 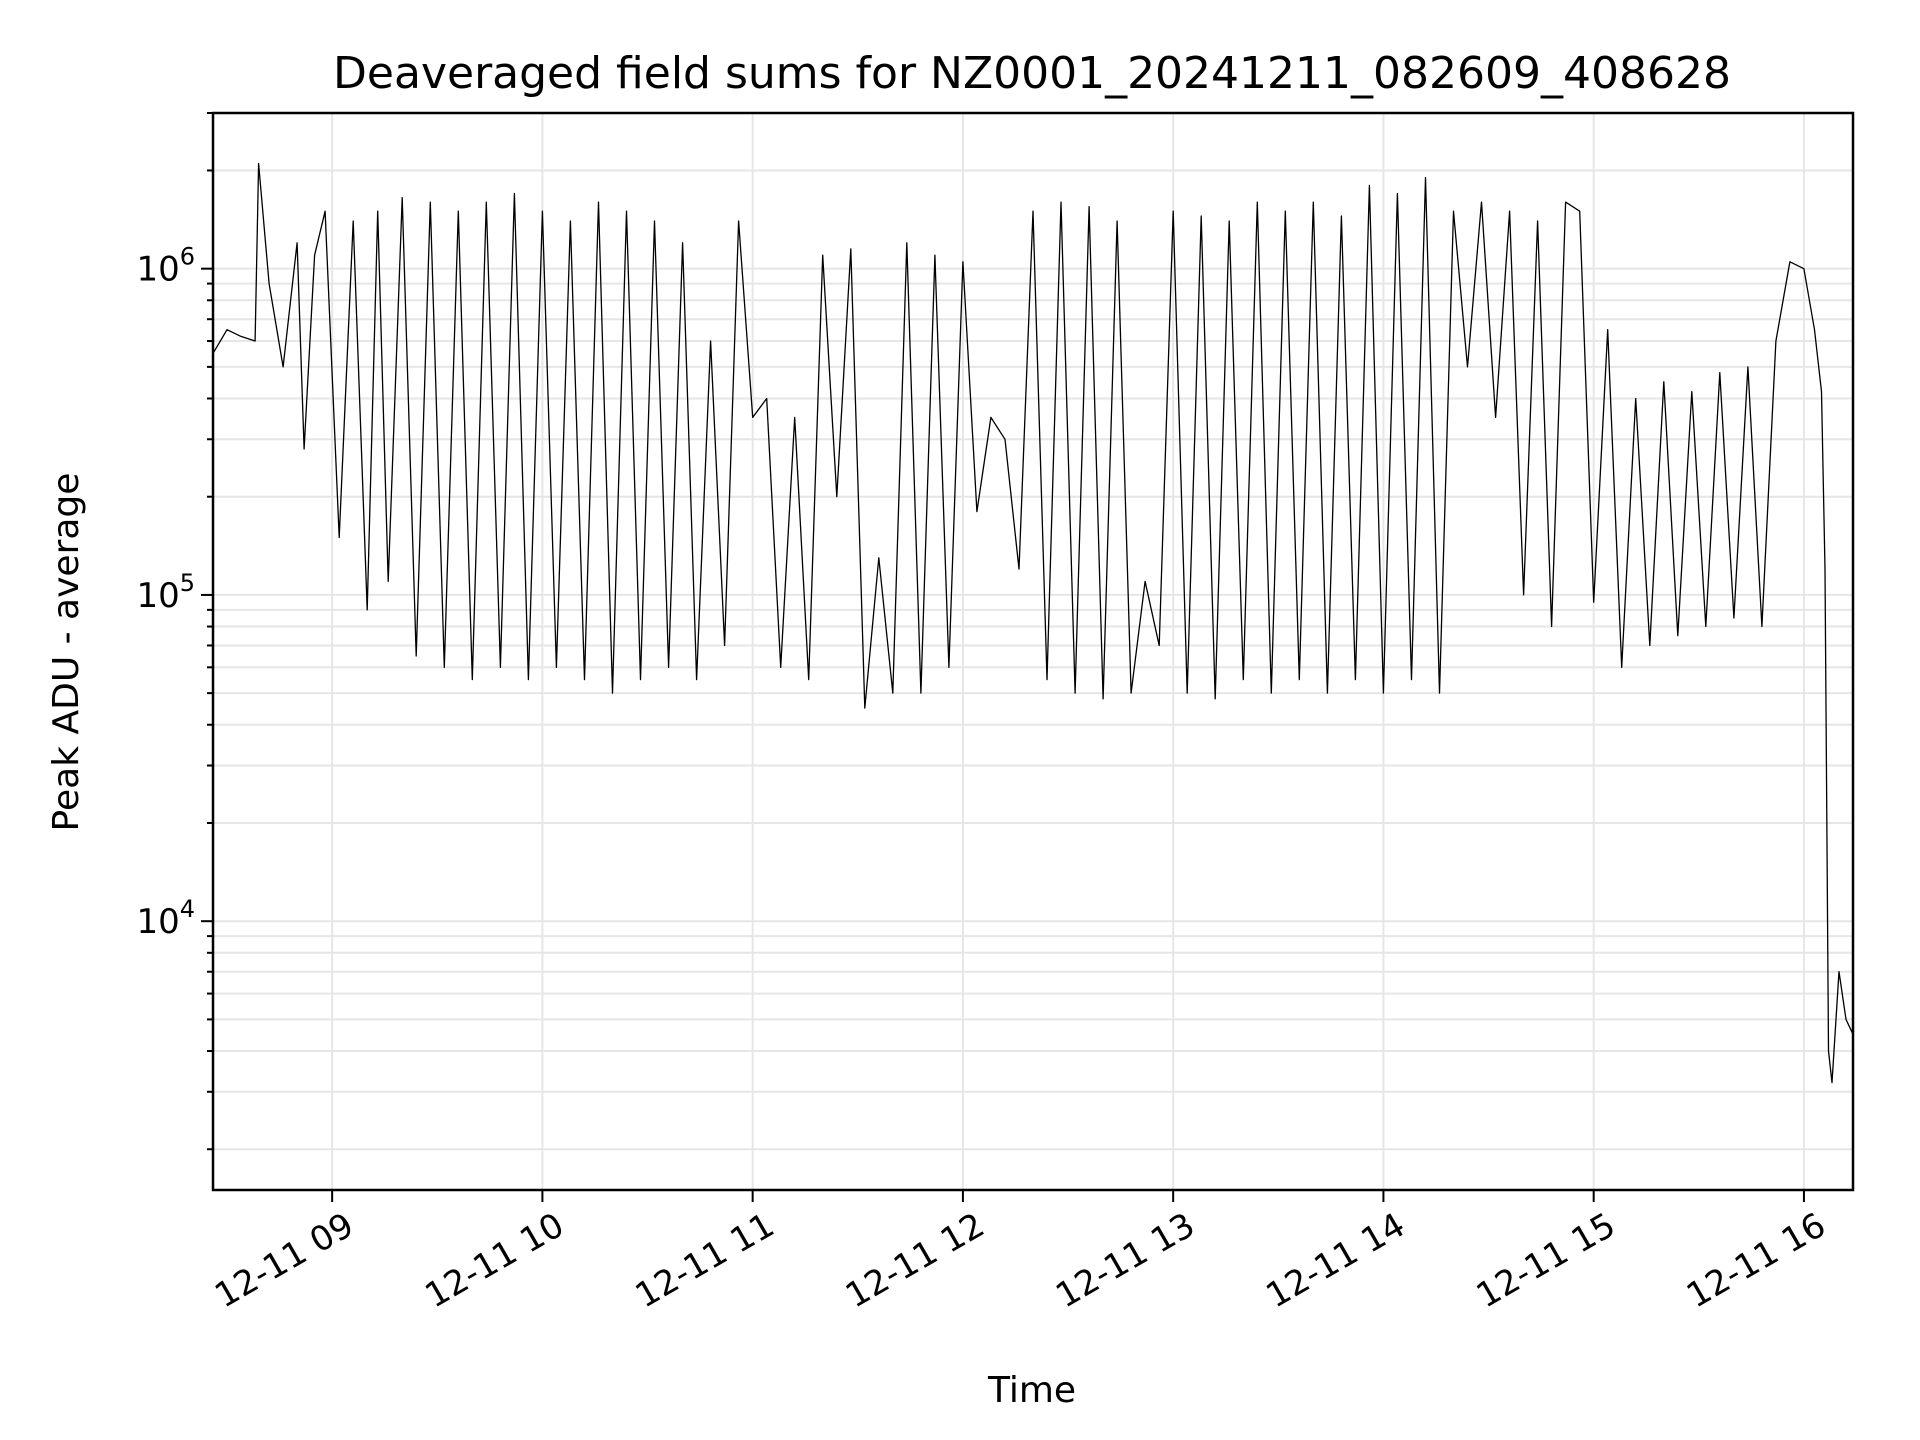 What do you see at coordinates (1031, 1390) in the screenshot?
I see `x-axis-label: Time` at bounding box center [1031, 1390].